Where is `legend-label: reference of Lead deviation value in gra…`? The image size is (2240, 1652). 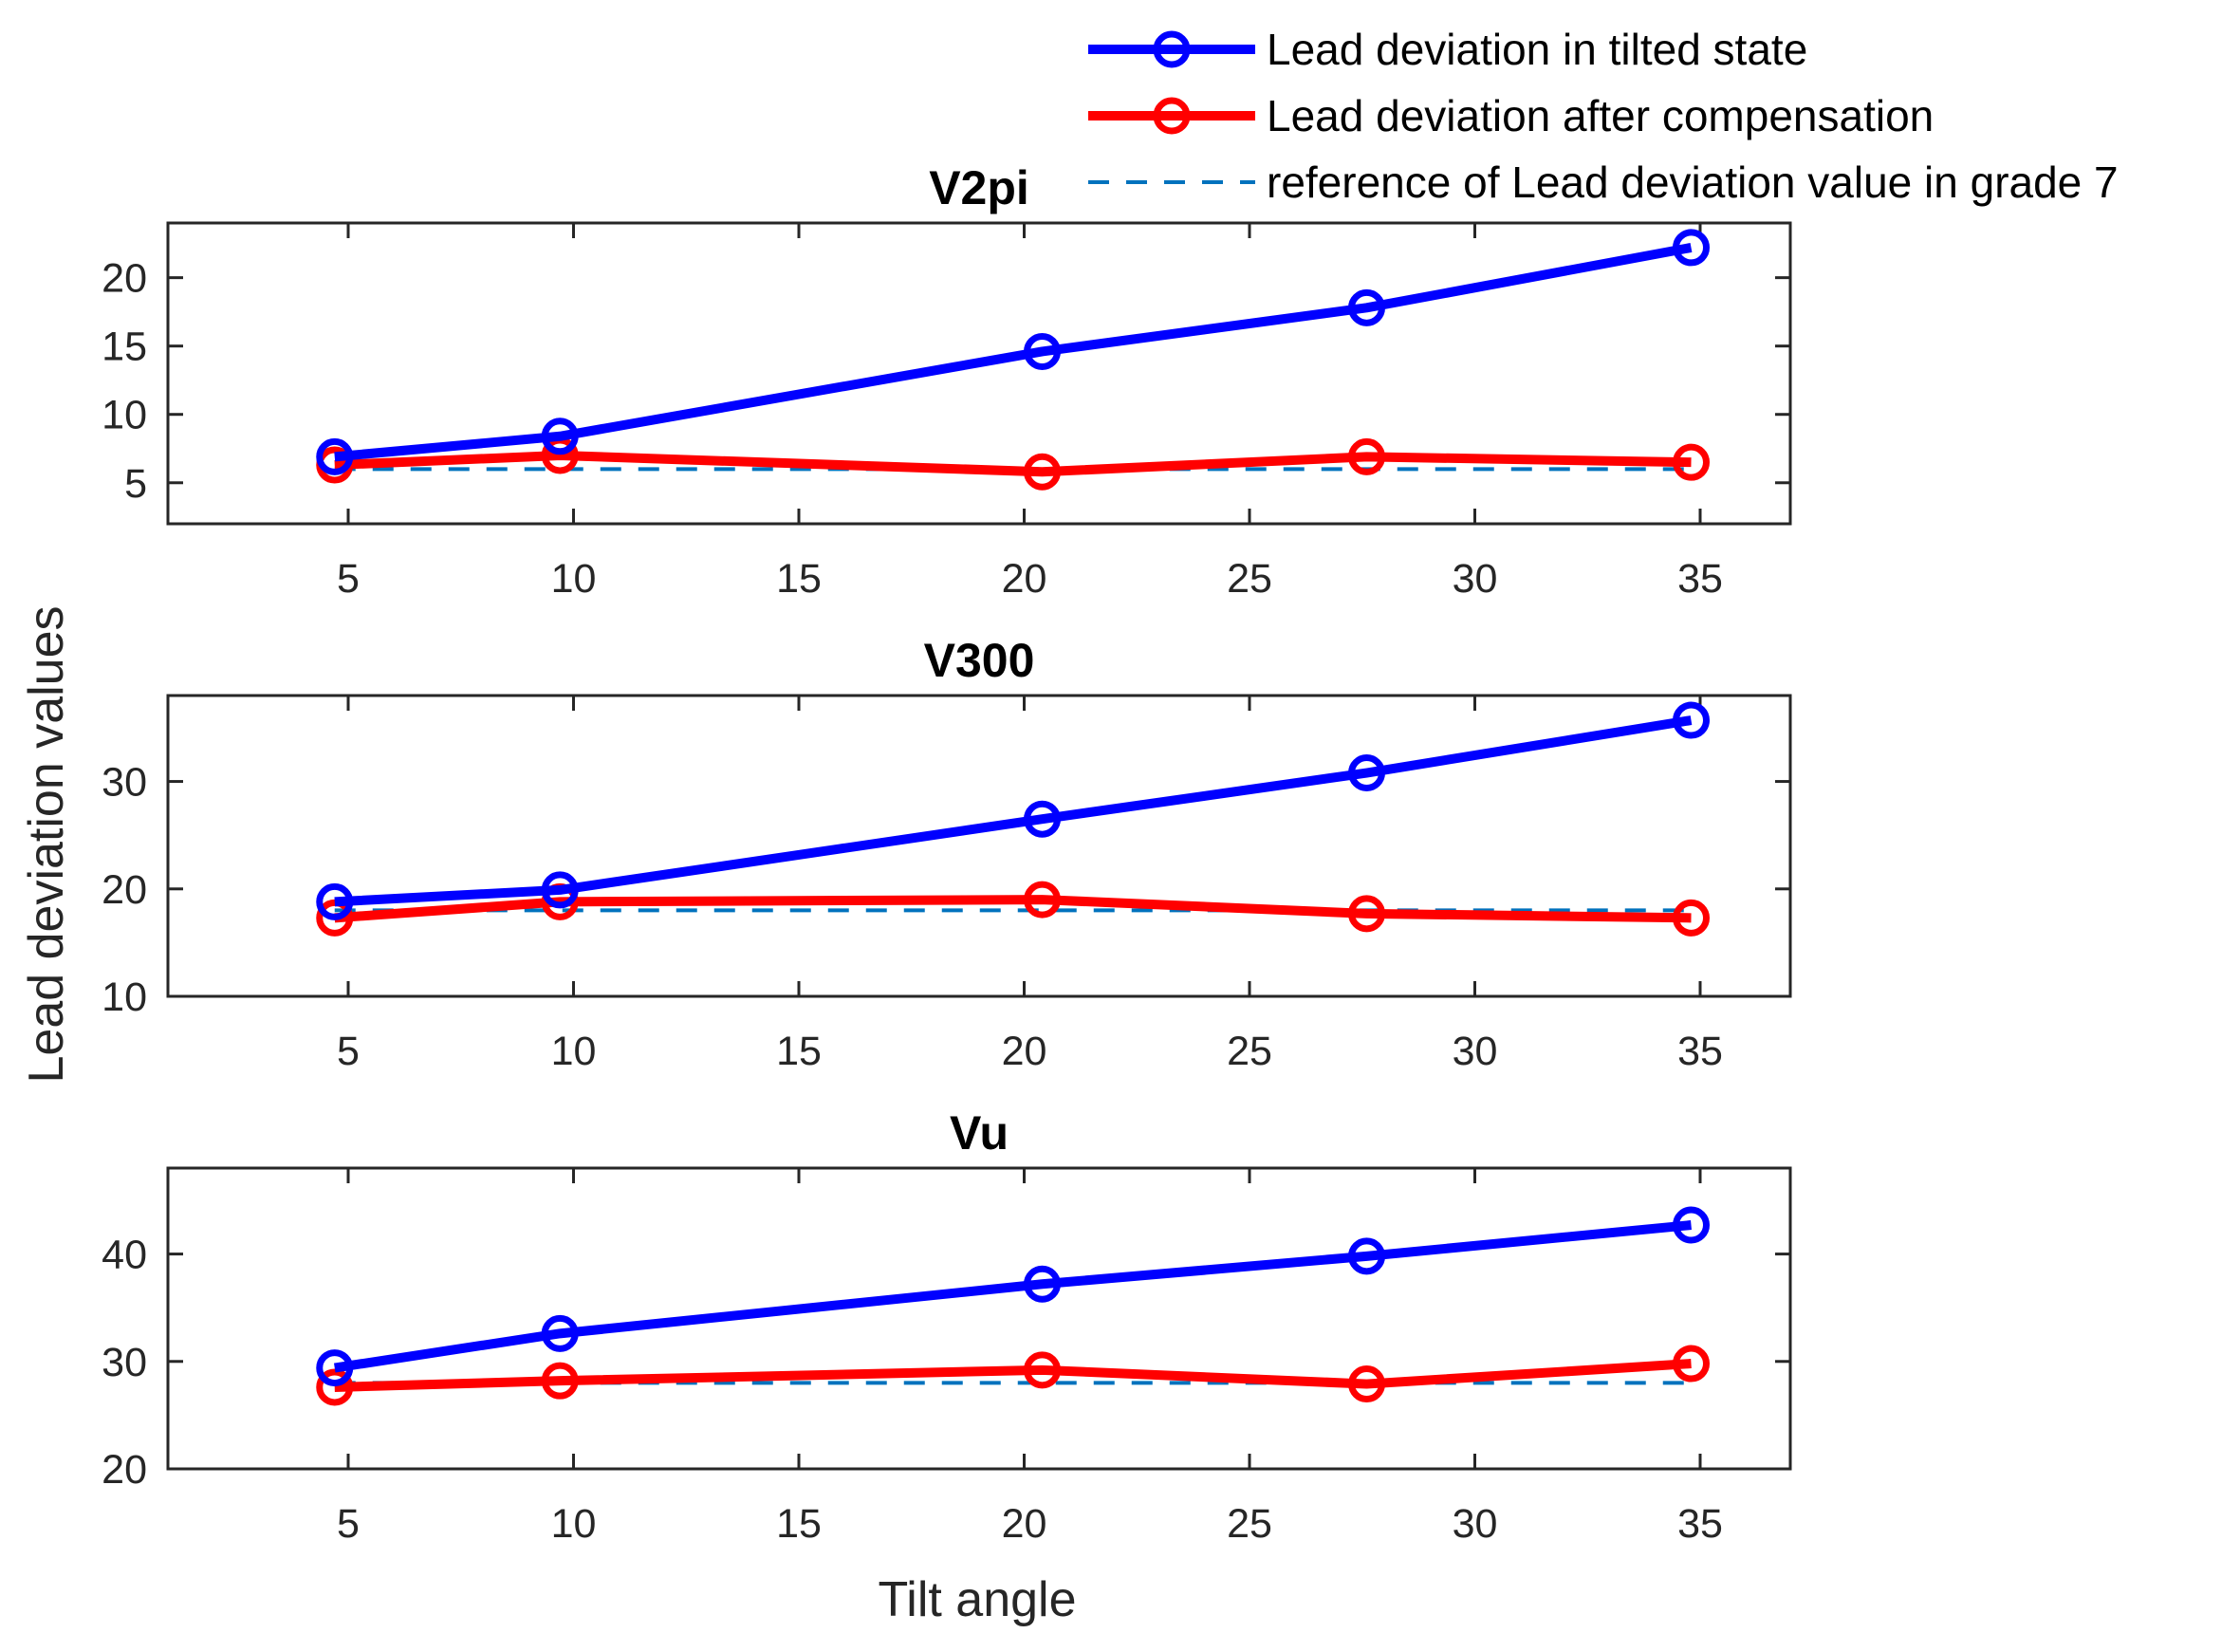
legend-label: reference of Lead deviation value in gra… is located at coordinates (1693, 182).